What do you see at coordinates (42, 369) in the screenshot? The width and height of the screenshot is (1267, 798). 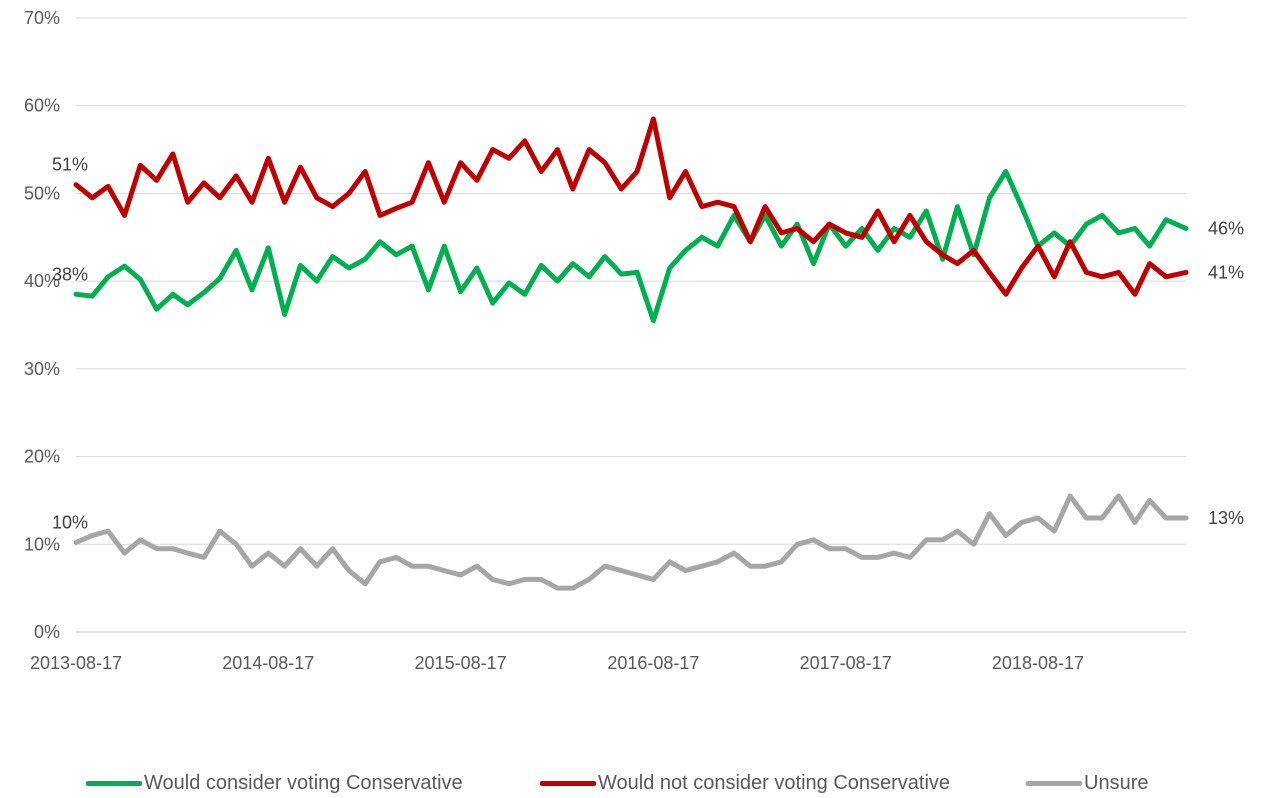 I see `y-tick-label: 30%` at bounding box center [42, 369].